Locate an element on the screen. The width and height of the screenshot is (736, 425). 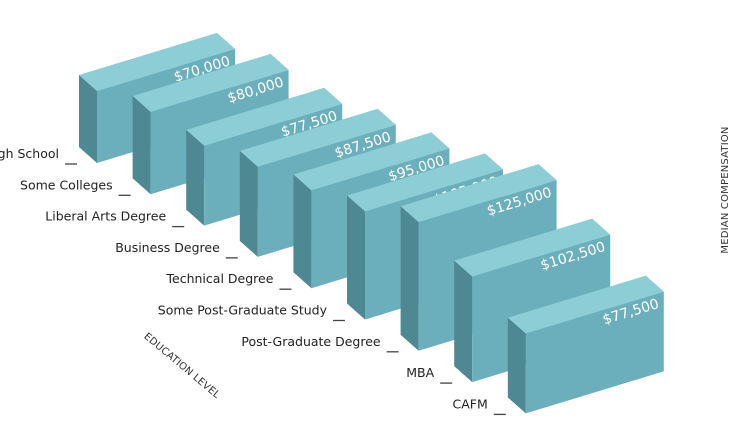
category-label: MBA is located at coordinates (420, 372).